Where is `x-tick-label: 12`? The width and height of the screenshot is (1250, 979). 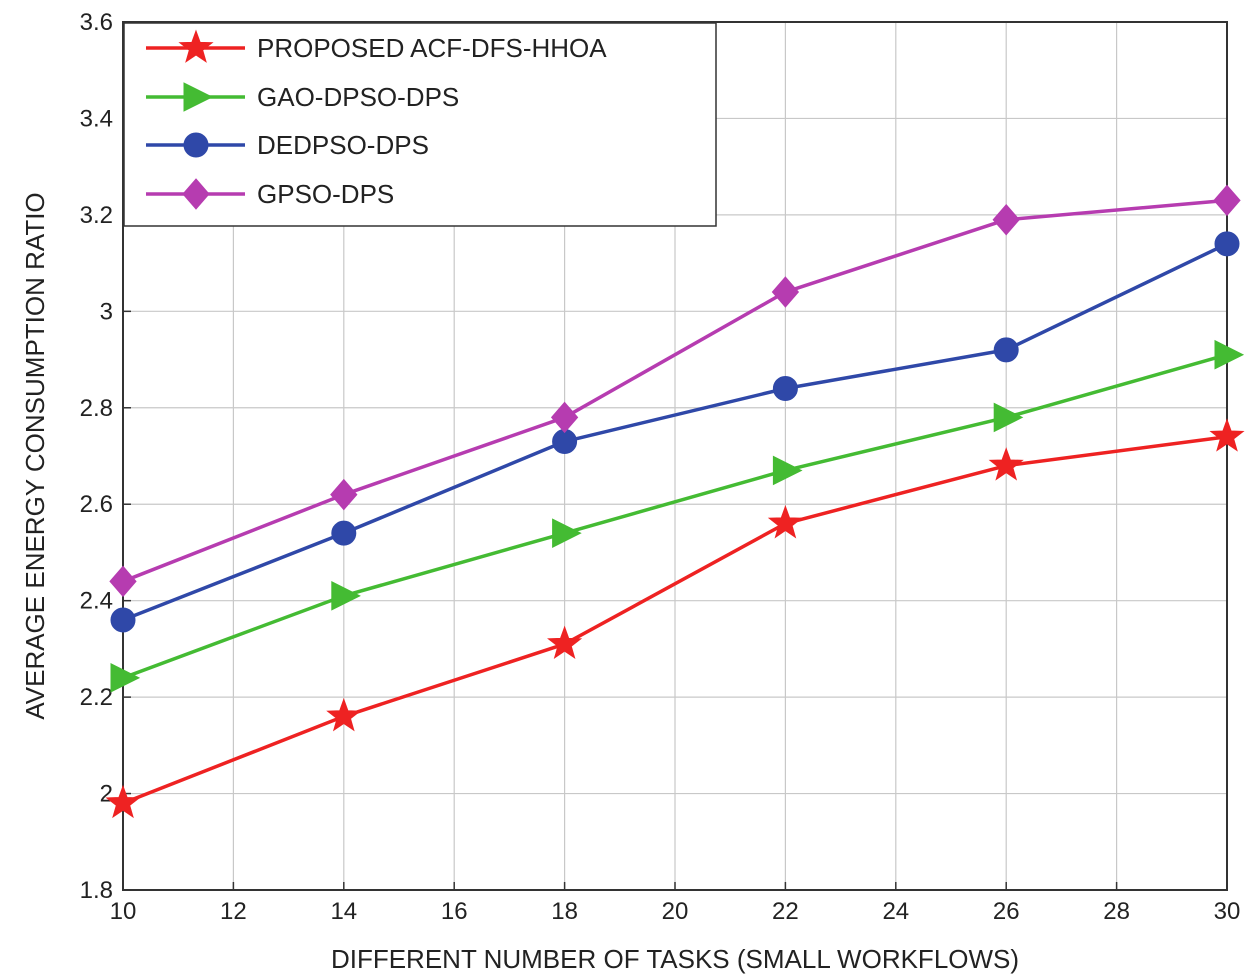 x-tick-label: 12 is located at coordinates (233, 911).